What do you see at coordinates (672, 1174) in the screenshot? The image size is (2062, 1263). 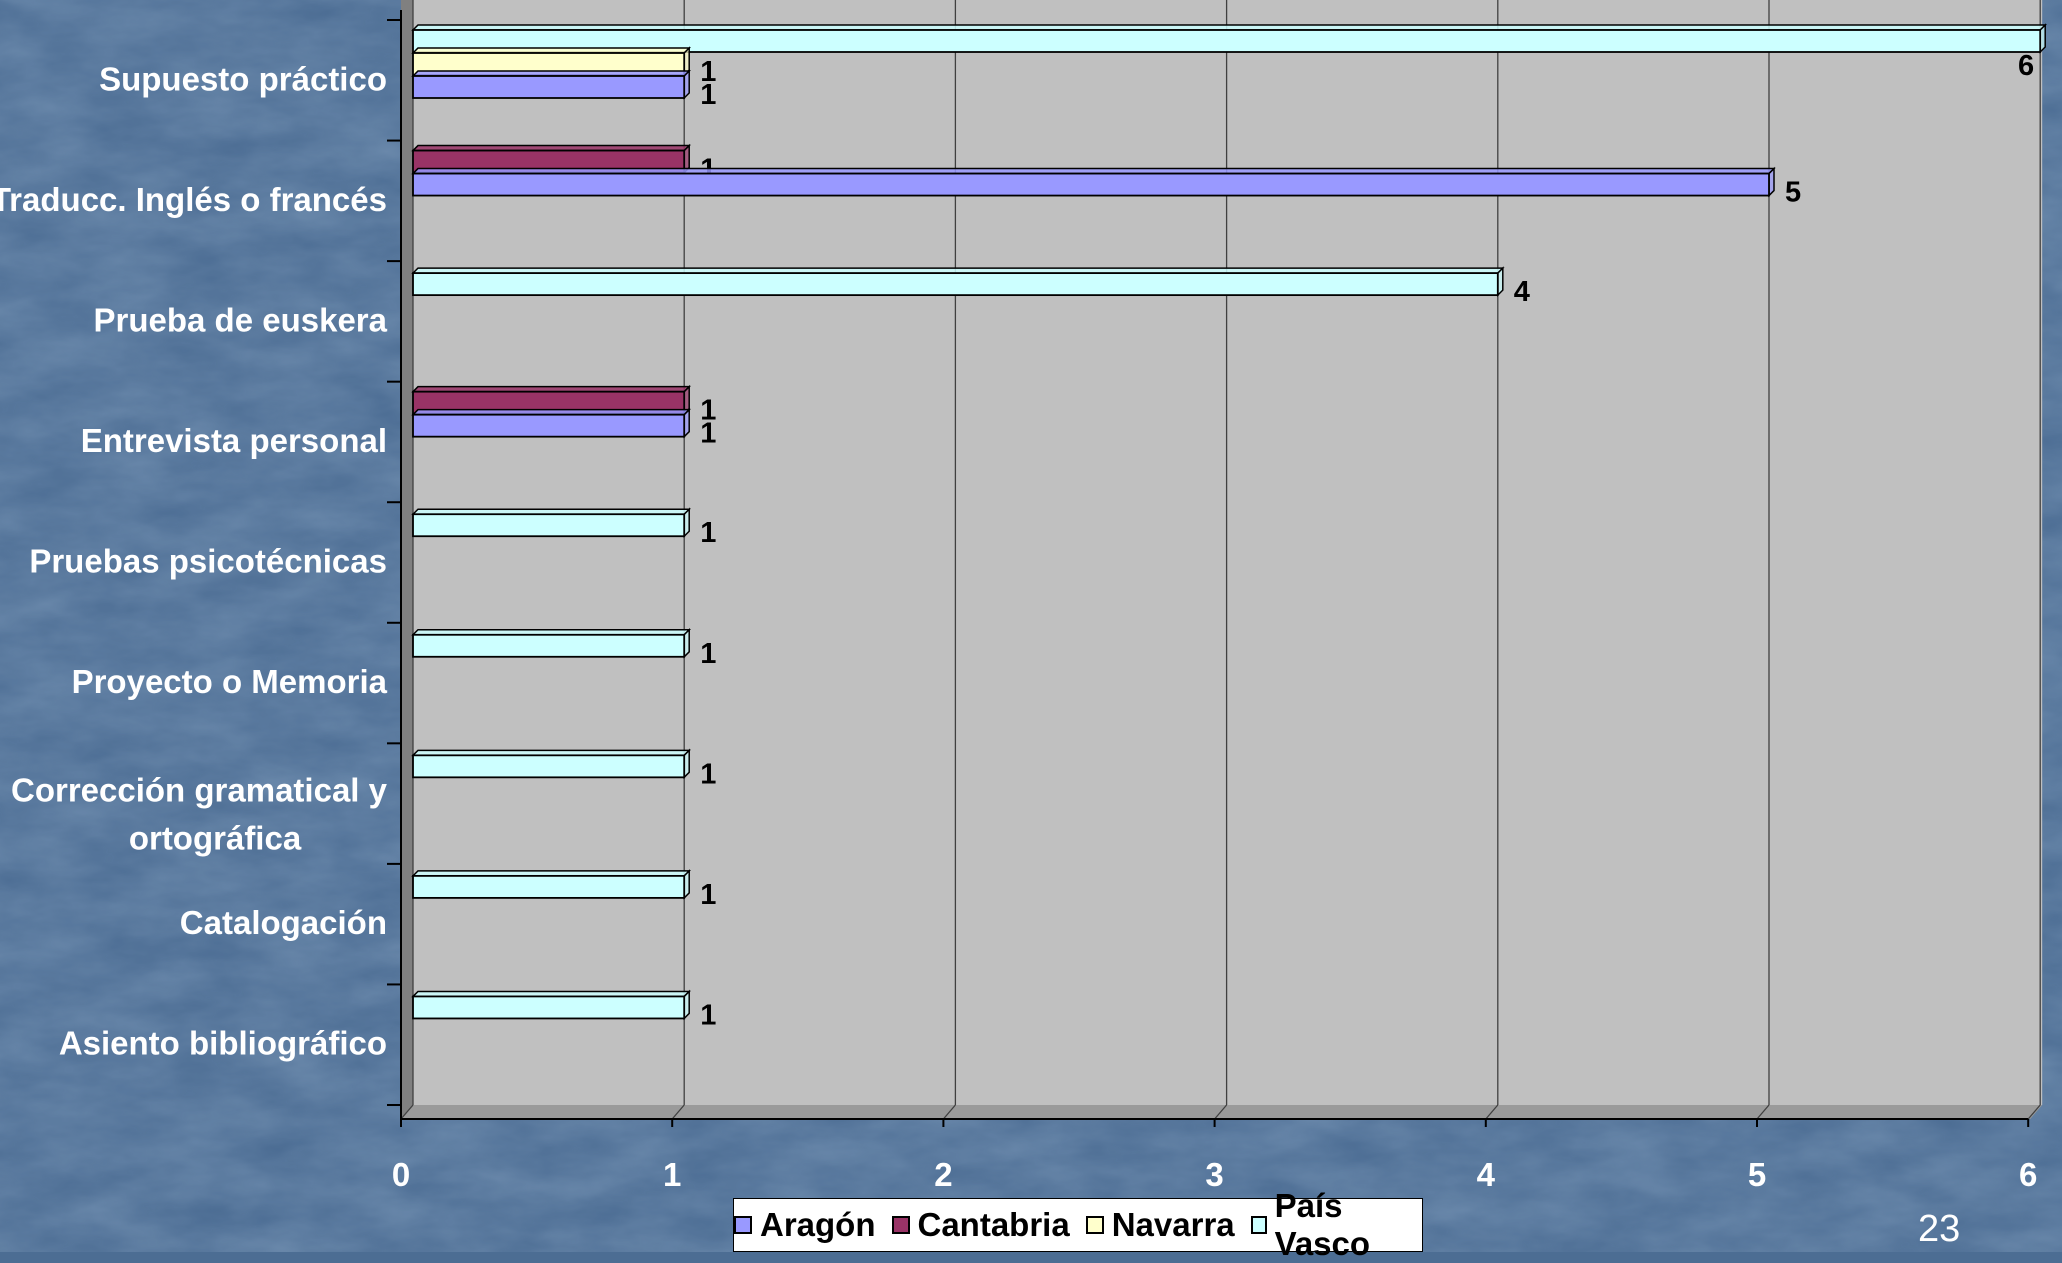 I see `x-tick-label: 1` at bounding box center [672, 1174].